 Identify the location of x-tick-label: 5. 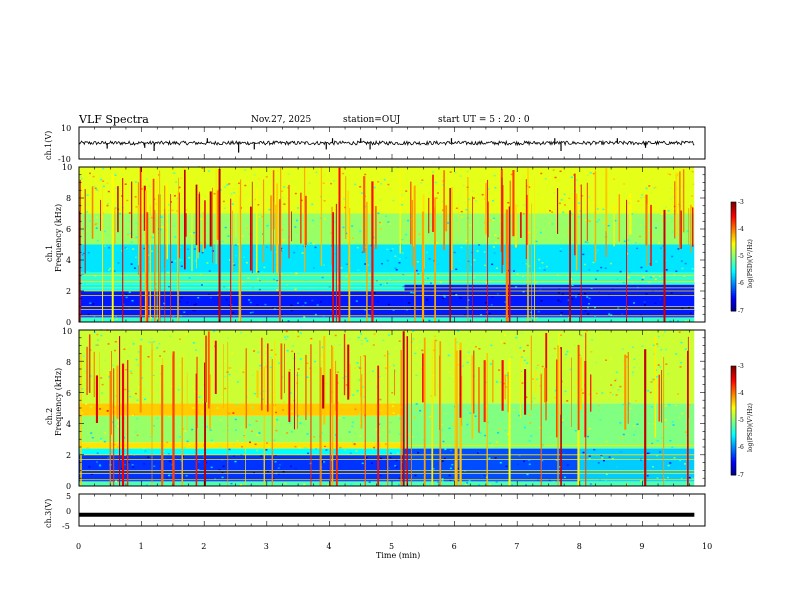
(391, 546).